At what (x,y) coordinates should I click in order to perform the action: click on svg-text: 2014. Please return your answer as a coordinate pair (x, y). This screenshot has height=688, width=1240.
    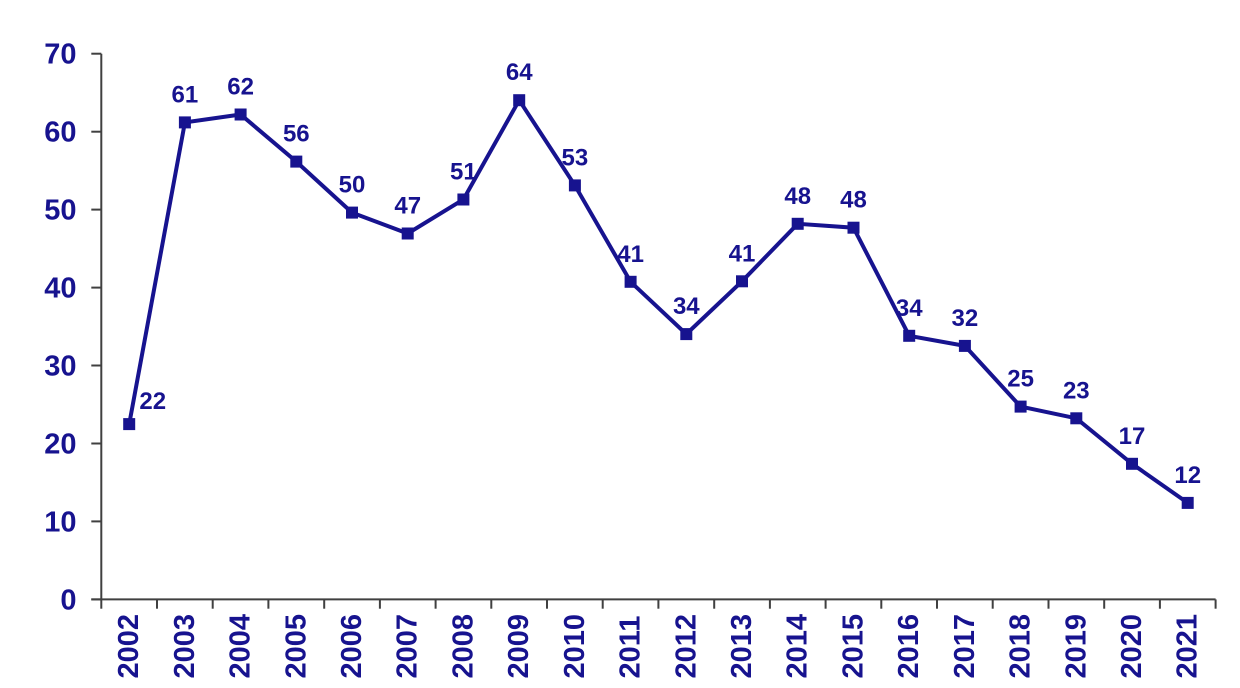
    Looking at the image, I should click on (798, 646).